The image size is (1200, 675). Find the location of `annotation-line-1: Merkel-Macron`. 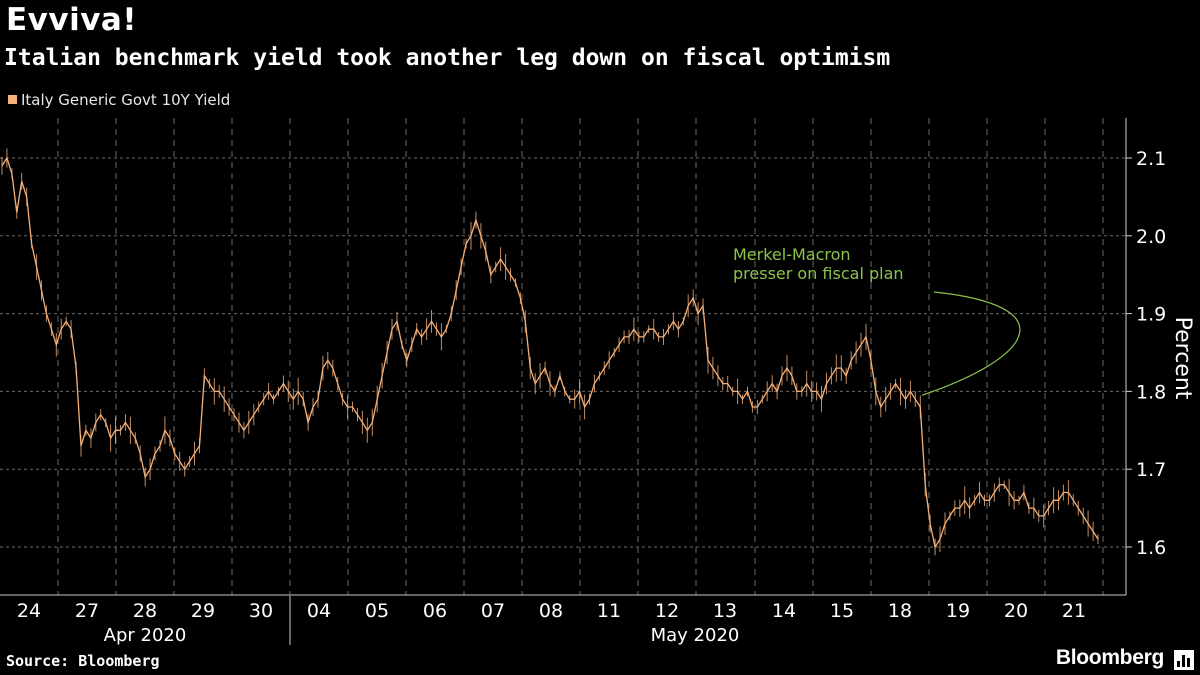

annotation-line-1: Merkel-Macron is located at coordinates (792, 254).